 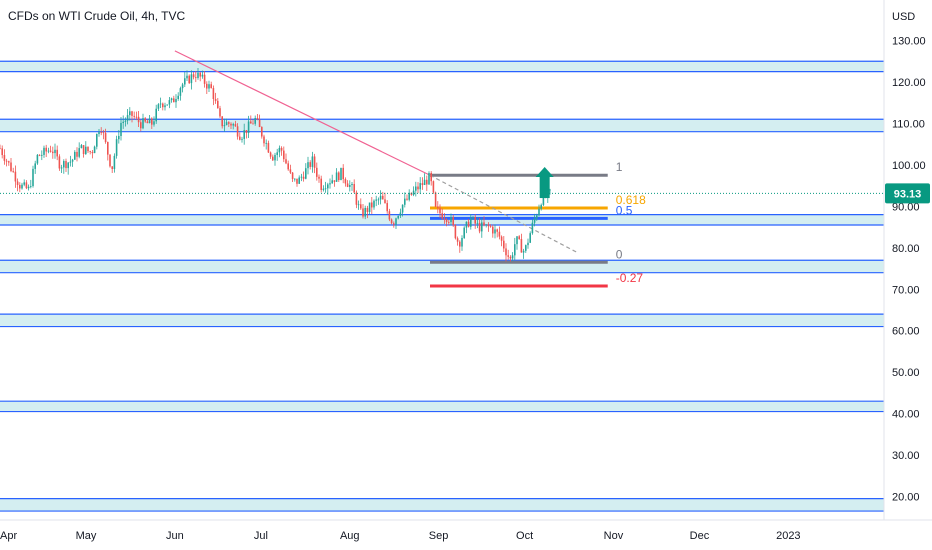 I want to click on time-tick-label: Aug, so click(x=350, y=536).